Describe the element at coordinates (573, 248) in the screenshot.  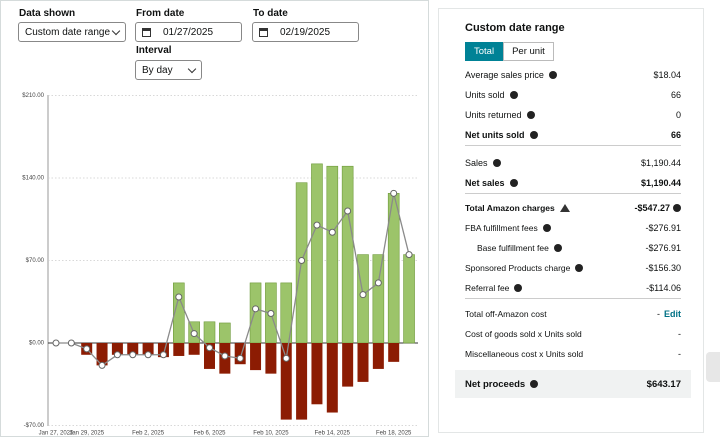
I see `summary-row: Base fulfillment fee -$276.91` at that location.